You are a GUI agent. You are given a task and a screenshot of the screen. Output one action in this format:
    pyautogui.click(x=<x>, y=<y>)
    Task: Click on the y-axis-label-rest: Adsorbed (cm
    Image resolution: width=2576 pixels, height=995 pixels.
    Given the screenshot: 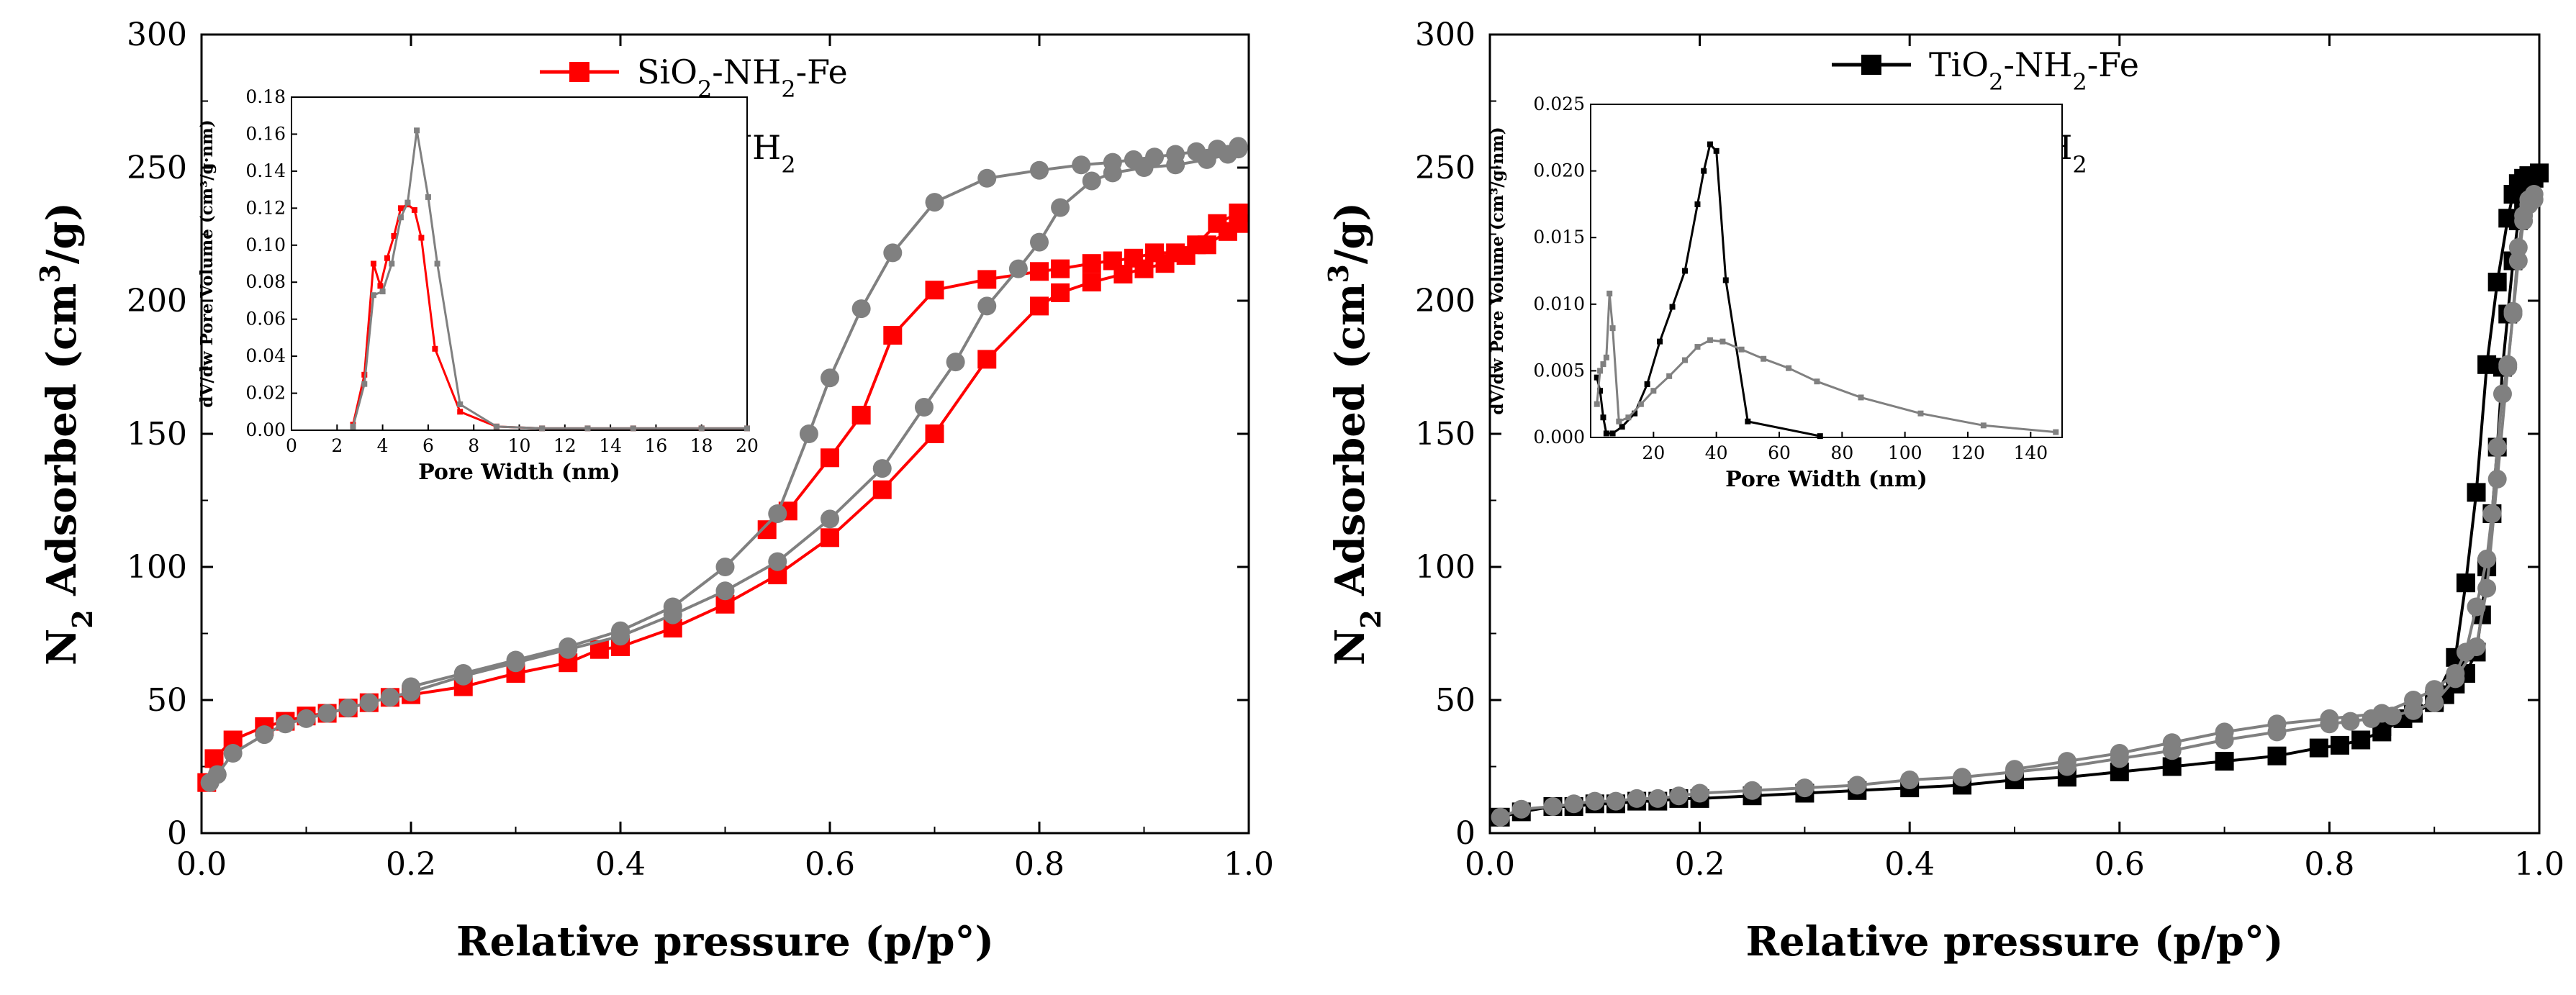 What is the action you would take?
    pyautogui.click(x=62, y=446)
    